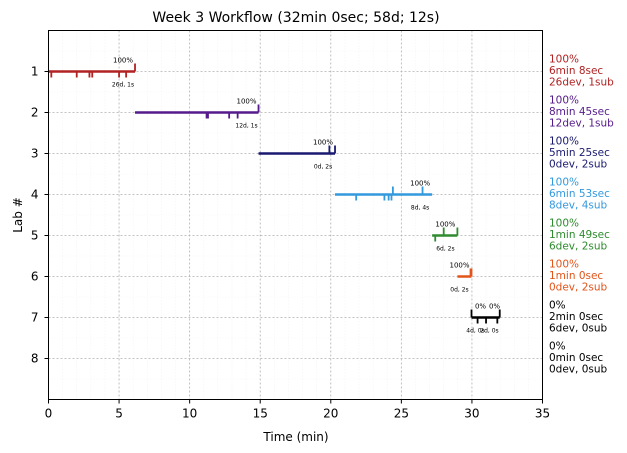 The image size is (627, 453). Describe the element at coordinates (578, 165) in the screenshot. I see `lab-3-side-label: 0dev, 2sub` at that location.